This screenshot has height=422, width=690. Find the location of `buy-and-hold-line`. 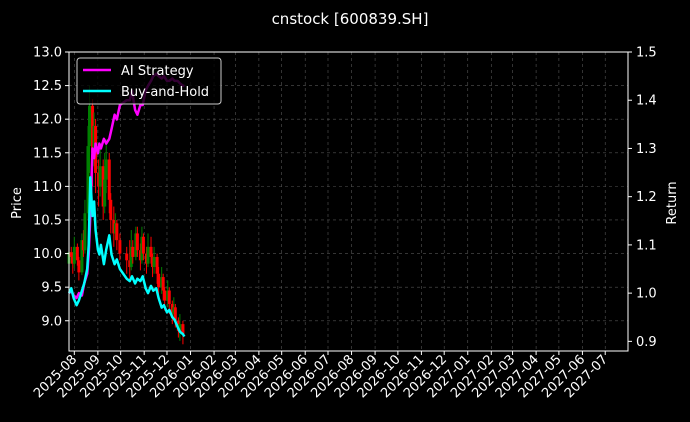

buy-and-hold-line is located at coordinates (126, 257).